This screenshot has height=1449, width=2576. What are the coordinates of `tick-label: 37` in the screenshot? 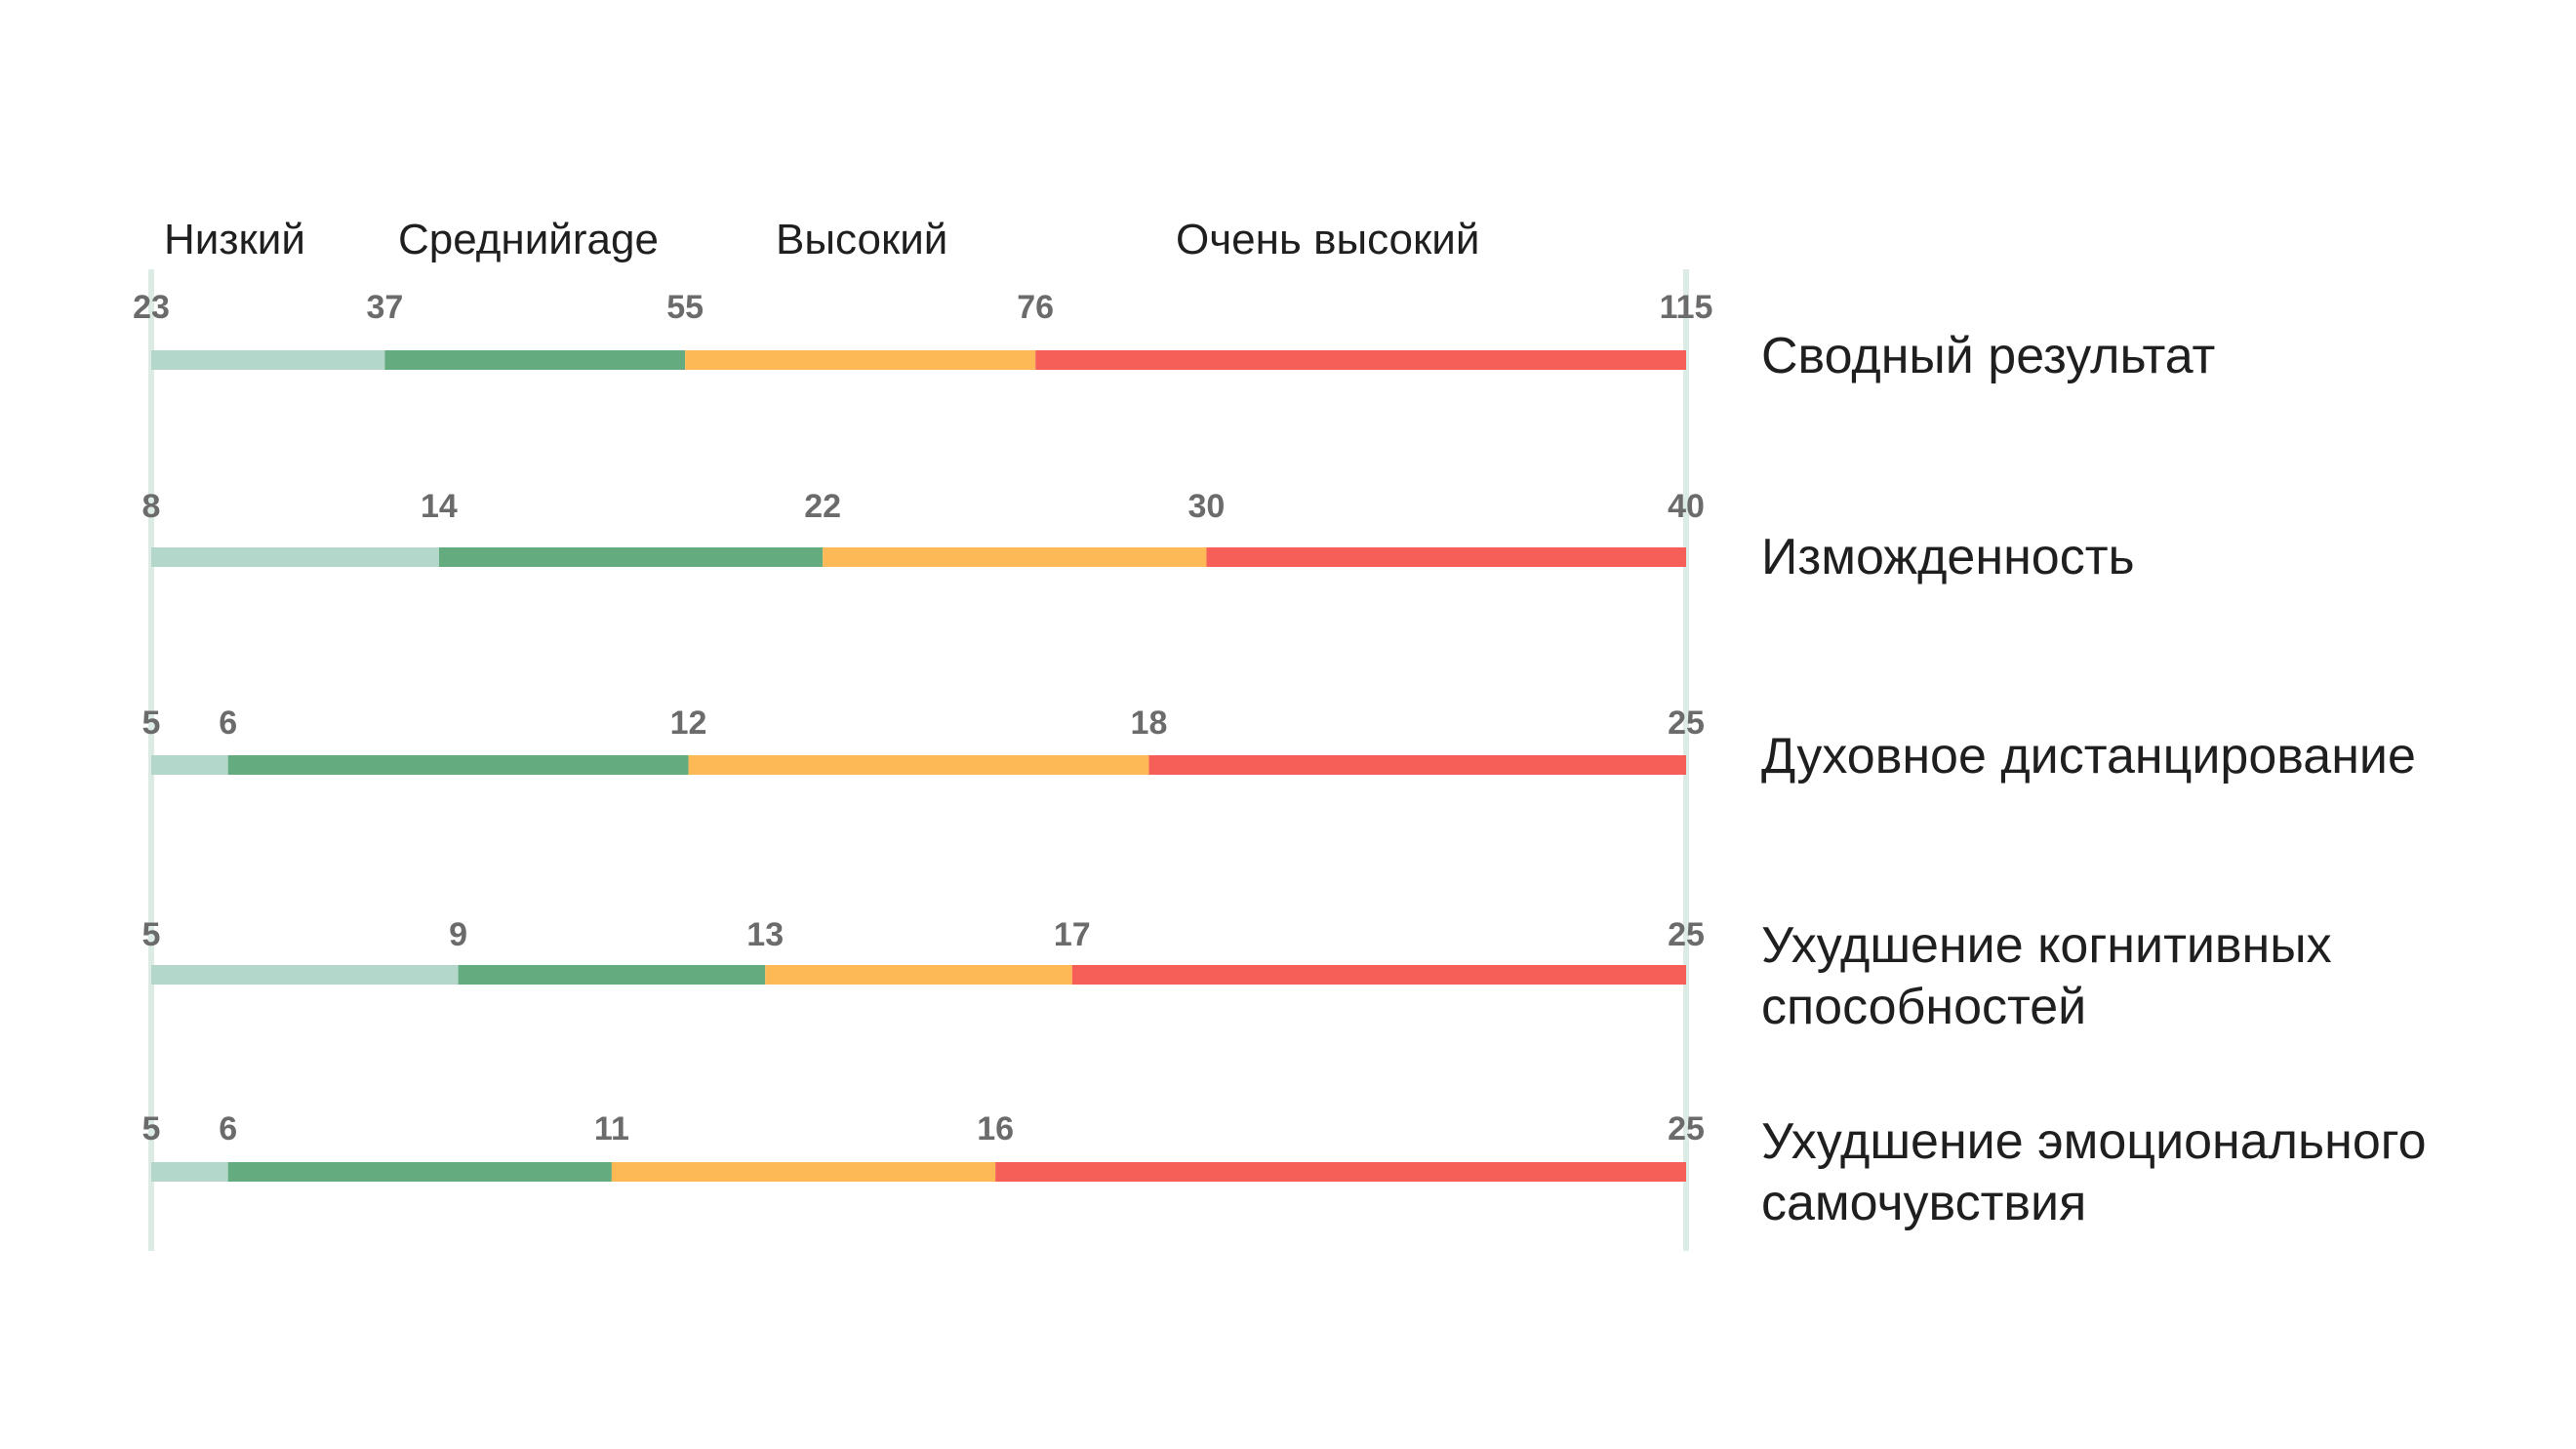 It's located at (384, 307).